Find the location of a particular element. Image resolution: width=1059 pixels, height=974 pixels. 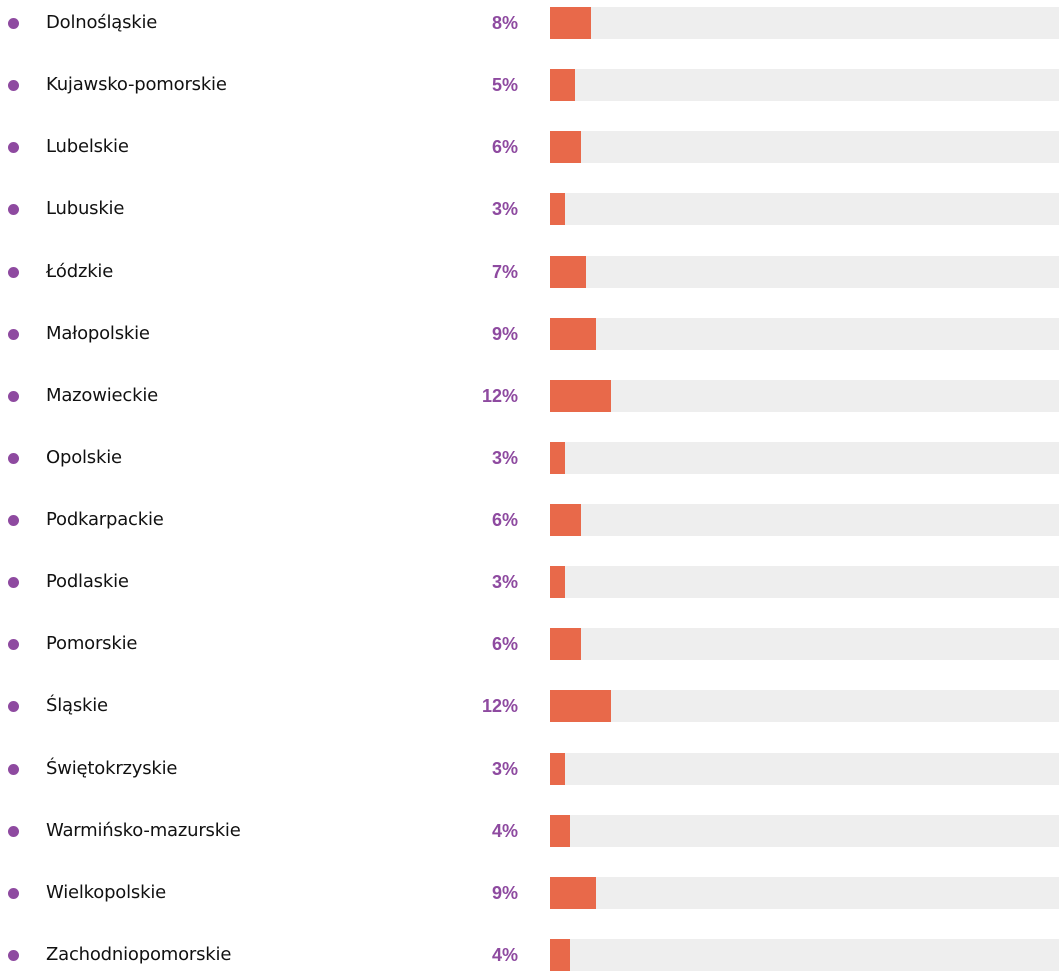

chart-row: Małopolskie 9% is located at coordinates (529, 334).